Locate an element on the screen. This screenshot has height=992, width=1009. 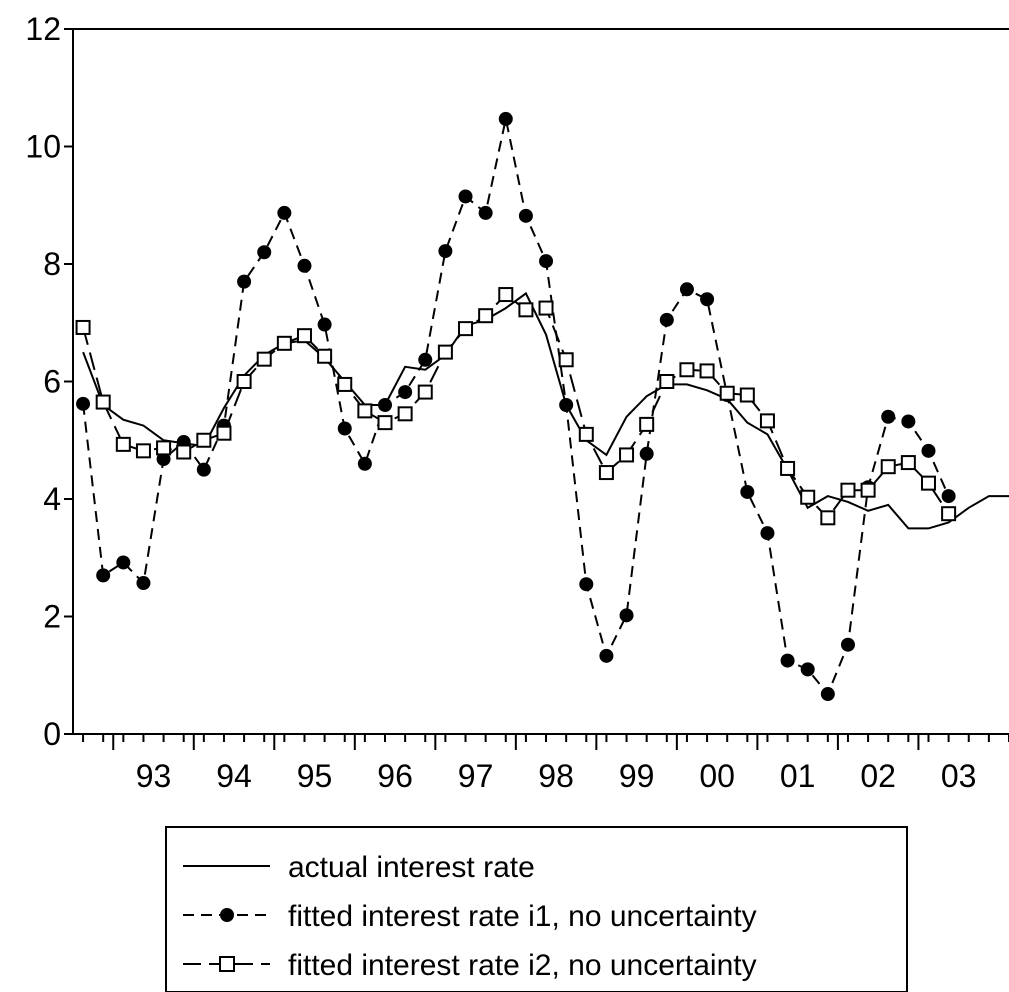
x-tick-label: 99 is located at coordinates (637, 776).